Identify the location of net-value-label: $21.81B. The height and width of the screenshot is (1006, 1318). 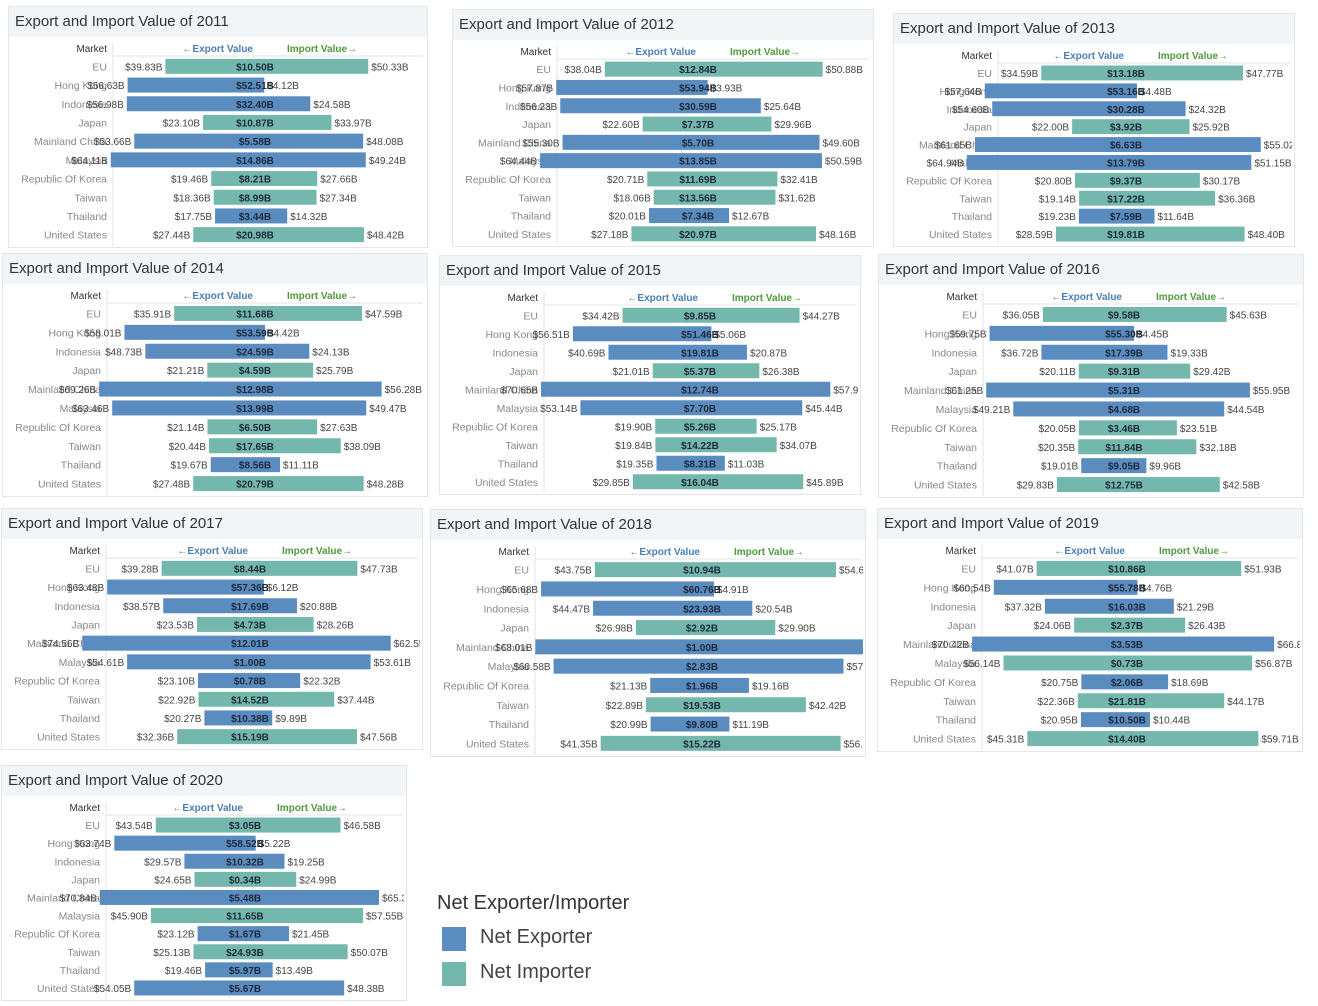
(1127, 702).